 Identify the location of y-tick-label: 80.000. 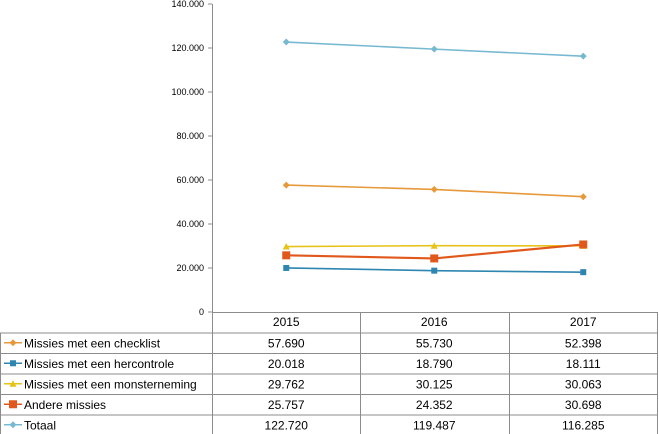
(190, 136).